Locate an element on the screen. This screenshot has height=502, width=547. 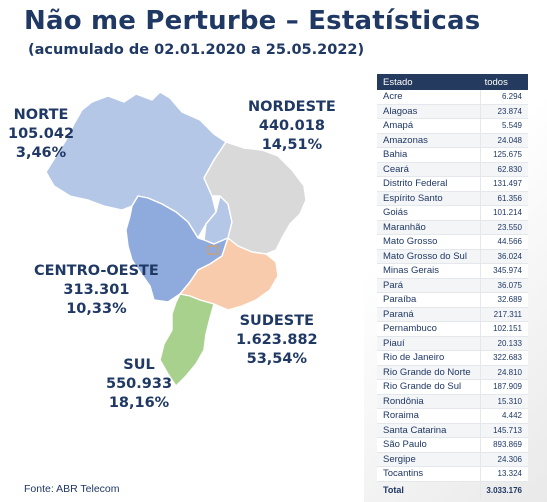
state-value-cell: 13.324 is located at coordinates (504, 474).